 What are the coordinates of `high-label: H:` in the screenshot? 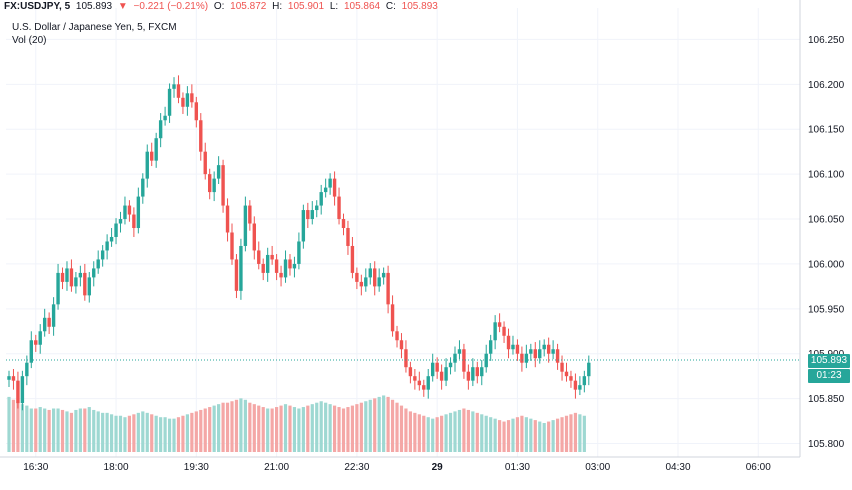 It's located at (277, 6).